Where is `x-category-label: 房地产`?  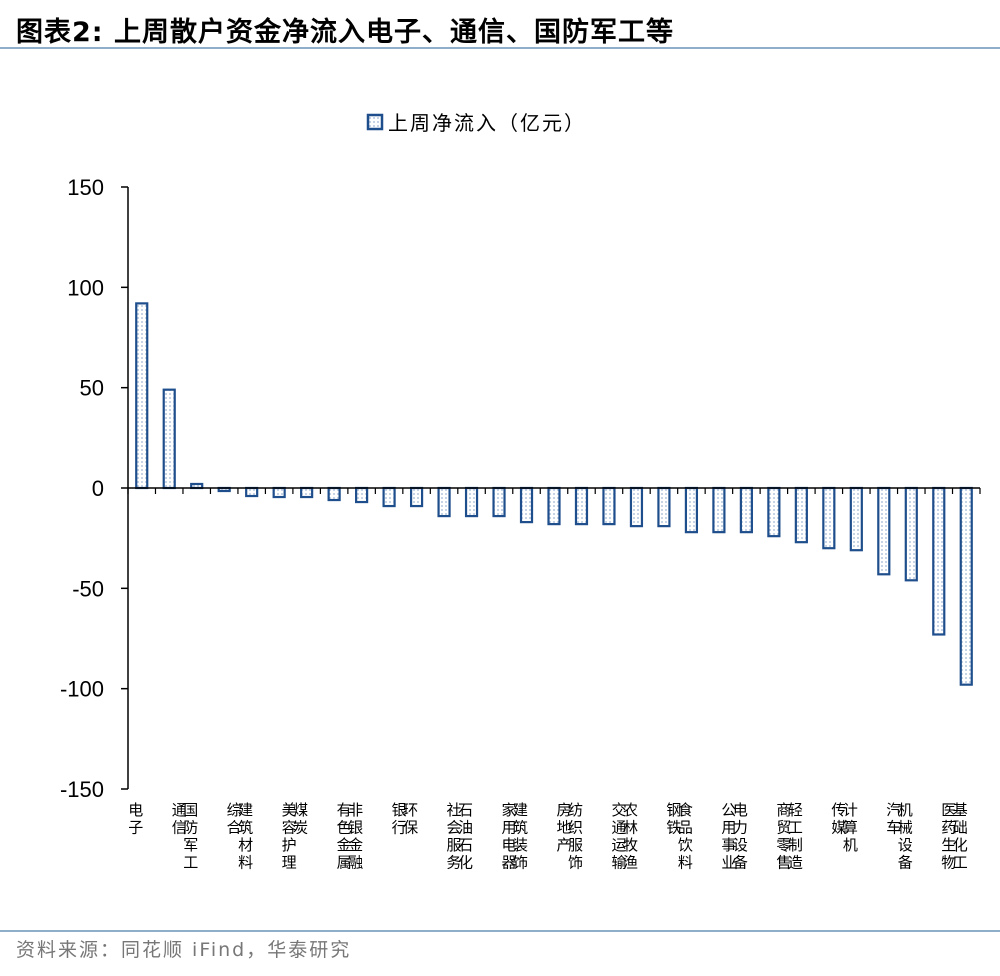 x-category-label: 房地产 is located at coordinates (563, 827).